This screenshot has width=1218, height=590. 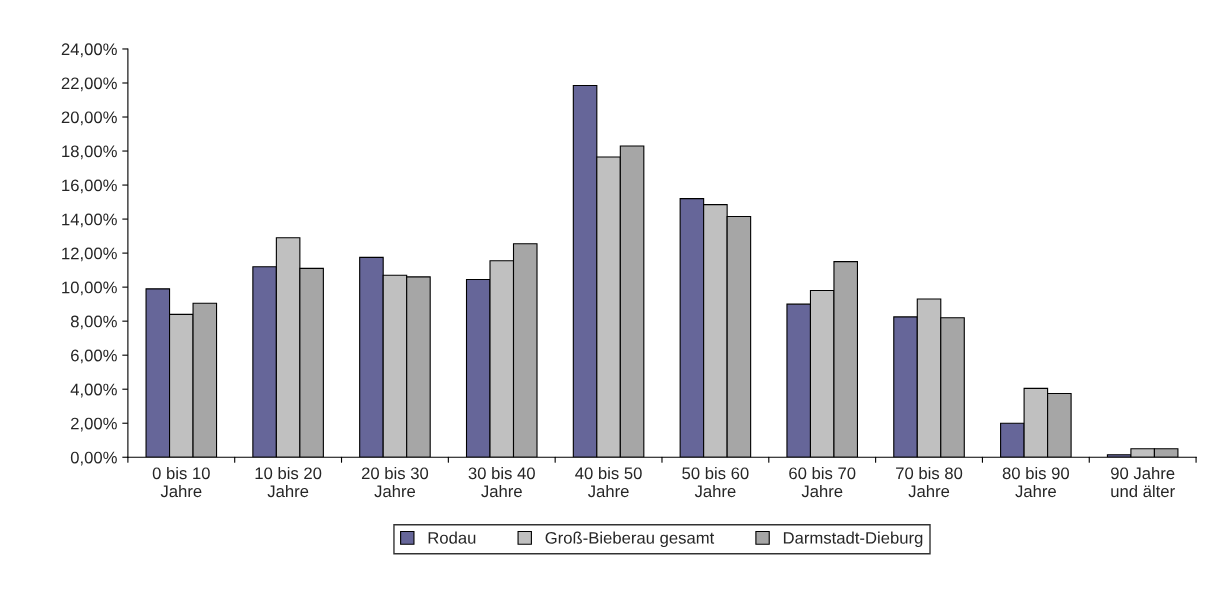 What do you see at coordinates (501, 482) in the screenshot?
I see `x-tick-label: 30 bis 40 Jahre` at bounding box center [501, 482].